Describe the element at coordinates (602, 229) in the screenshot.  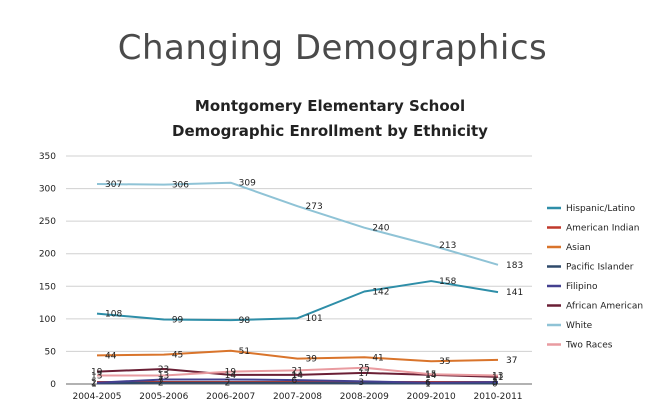
I see `legend-label: American Indian` at that location.